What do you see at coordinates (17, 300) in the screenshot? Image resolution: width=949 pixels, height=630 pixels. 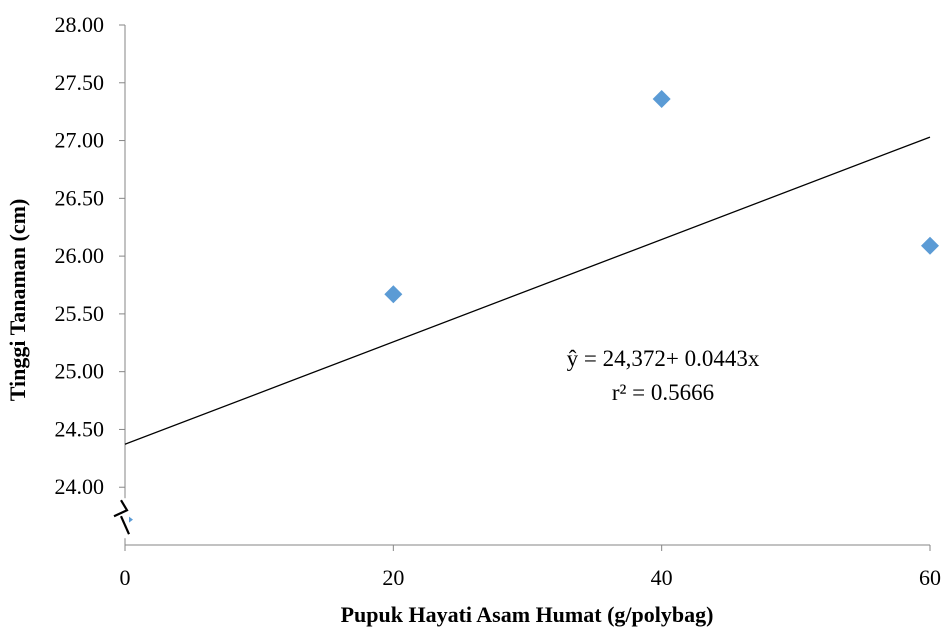 I see `y-axis-title: Tinggi Tanaman (cm)` at bounding box center [17, 300].